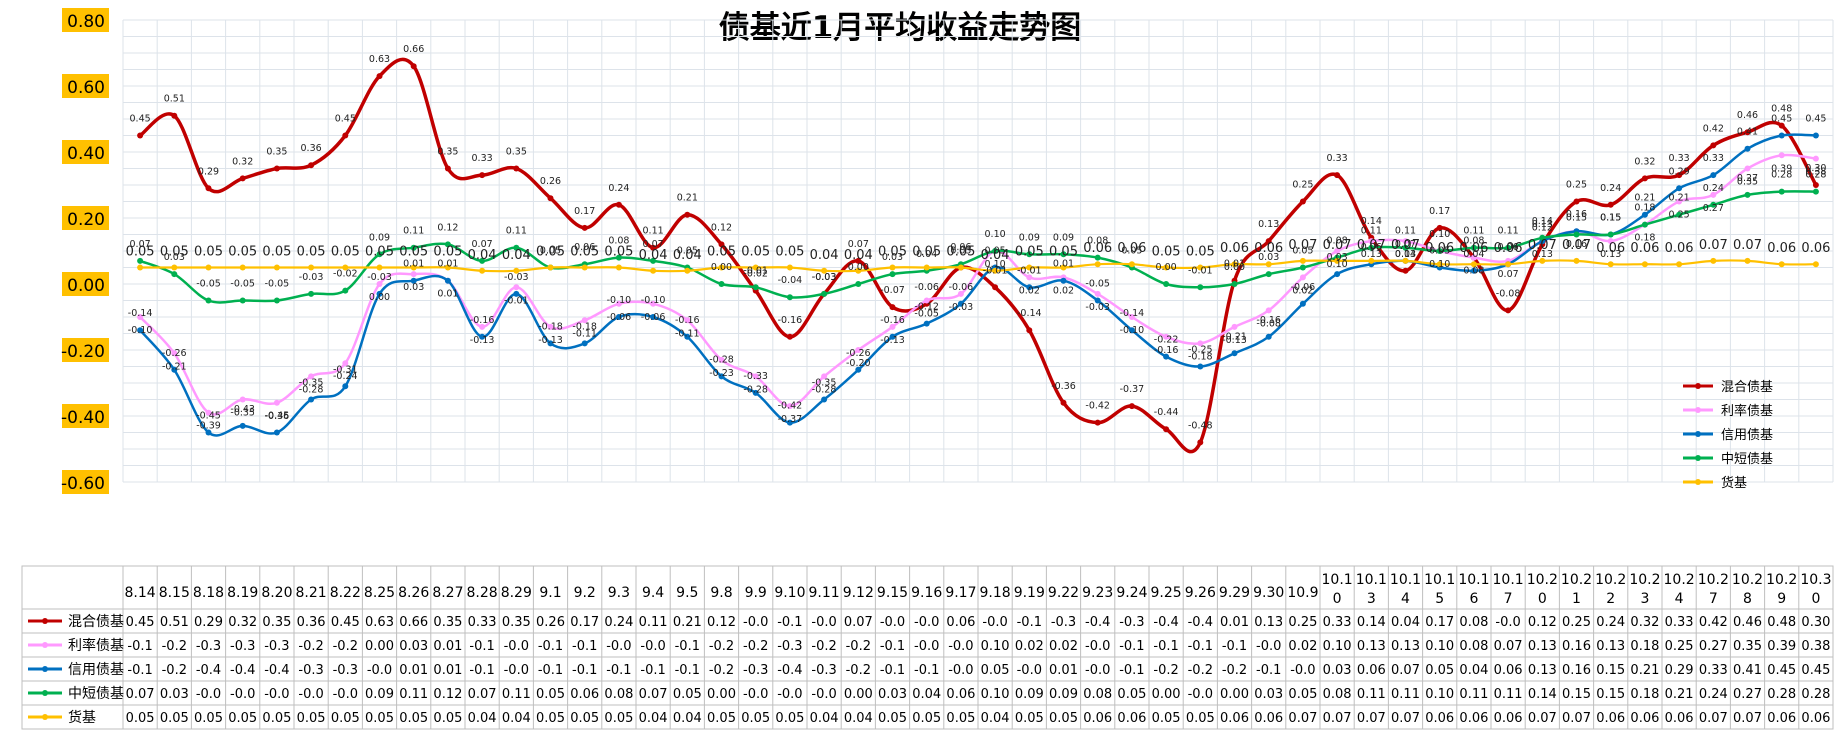 The image size is (1839, 749). I want to click on data-label: -0.10, so click(140, 330).